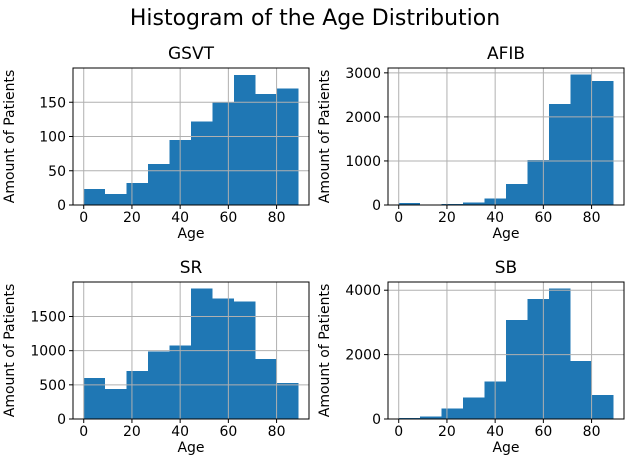 This screenshot has height=475, width=630. I want to click on subplot-title: GSVT, so click(191, 54).